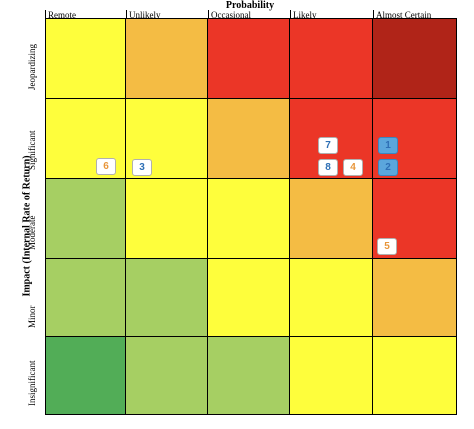 The image size is (474, 429). What do you see at coordinates (32, 232) in the screenshot?
I see `row-header-label: Moderate` at bounding box center [32, 232].